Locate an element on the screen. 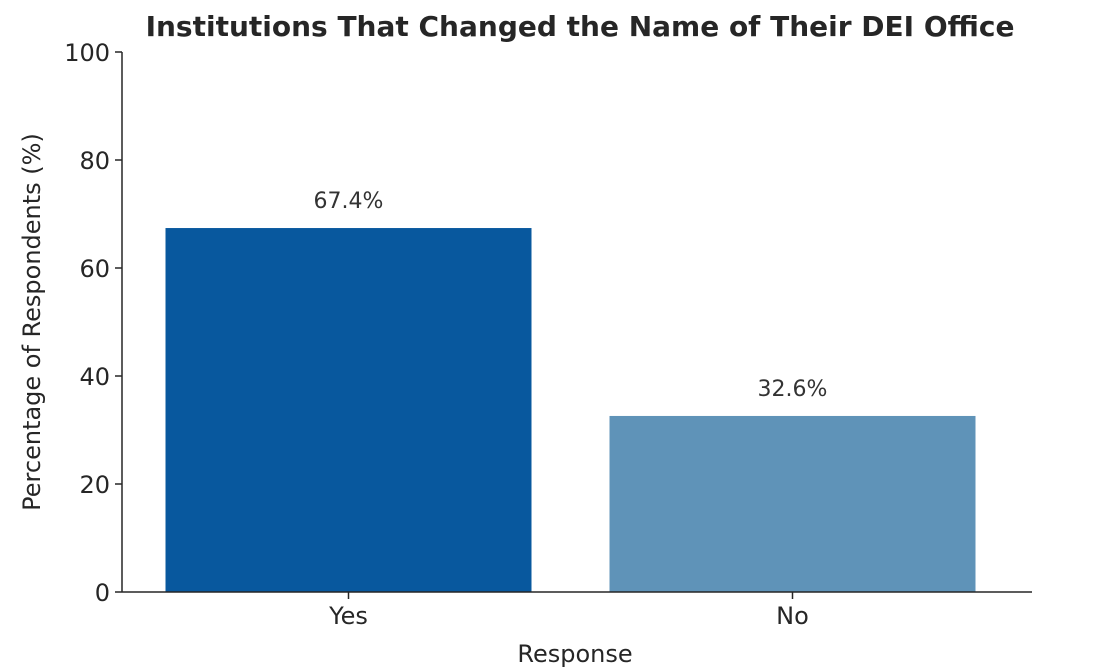  x-axis-label: Response is located at coordinates (574, 654).